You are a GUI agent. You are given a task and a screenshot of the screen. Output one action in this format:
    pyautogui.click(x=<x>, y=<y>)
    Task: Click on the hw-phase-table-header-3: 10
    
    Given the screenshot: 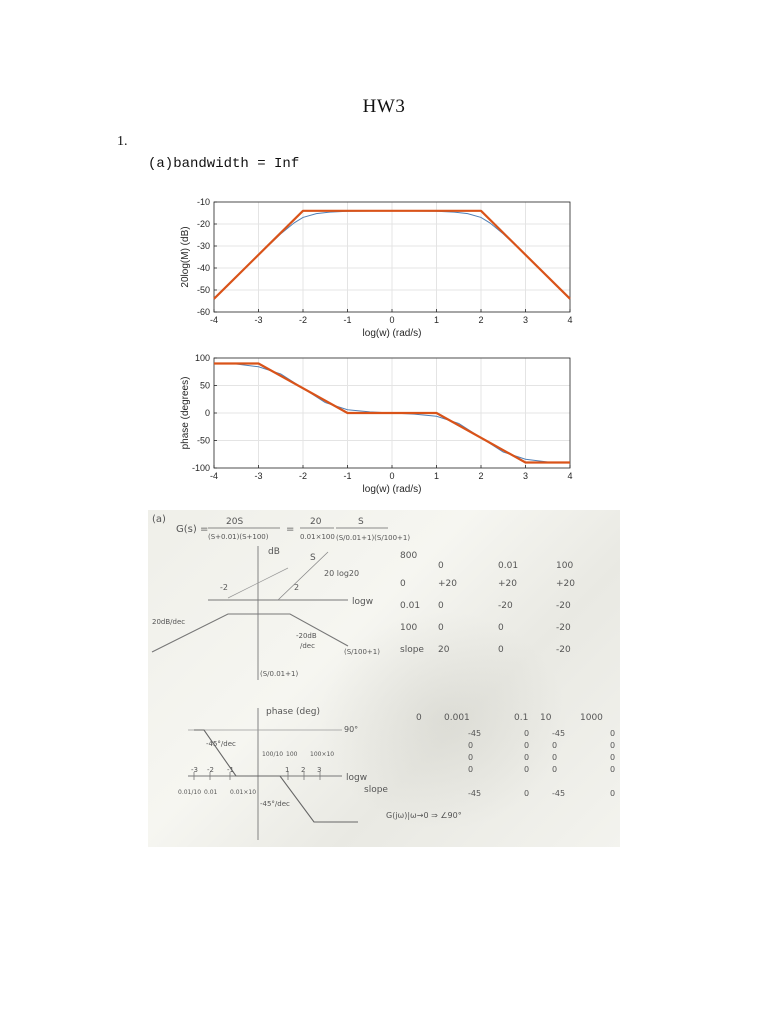 What is the action you would take?
    pyautogui.click(x=546, y=718)
    